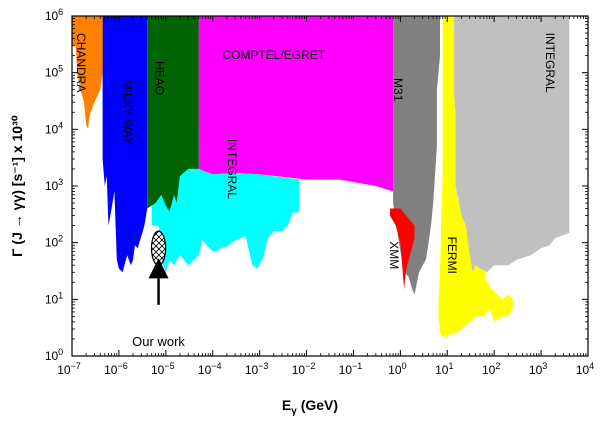 Image resolution: width=601 pixels, height=421 pixels. I want to click on y-tick-label: 10⁶, so click(54, 15).